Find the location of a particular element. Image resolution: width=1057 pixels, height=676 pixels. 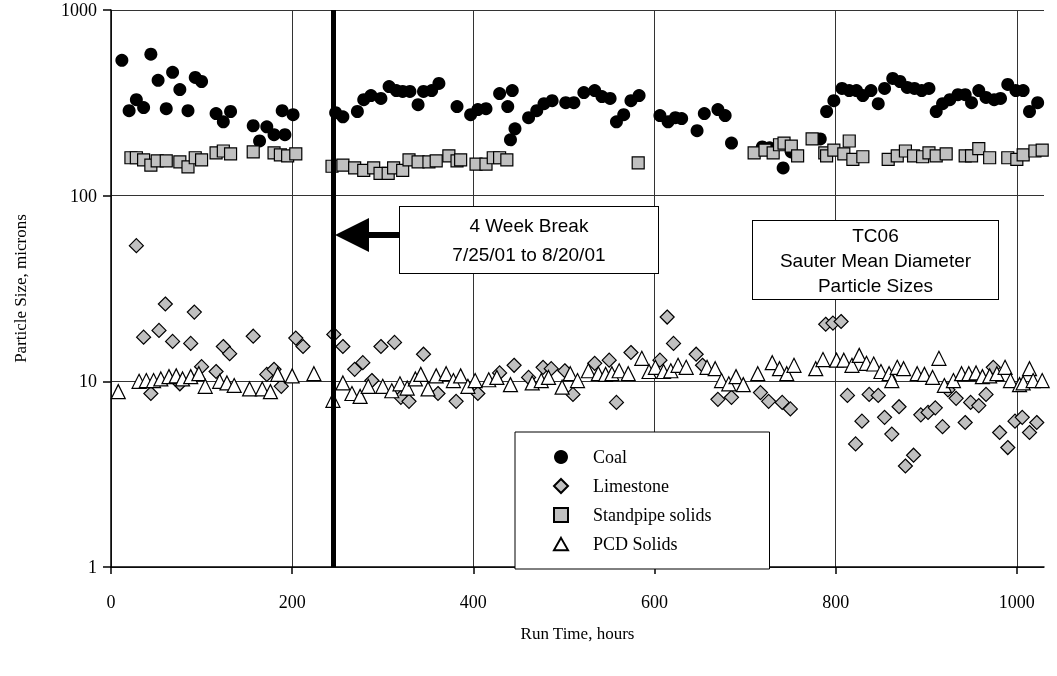

y-tick-label: 1000 is located at coordinates (79, 10).